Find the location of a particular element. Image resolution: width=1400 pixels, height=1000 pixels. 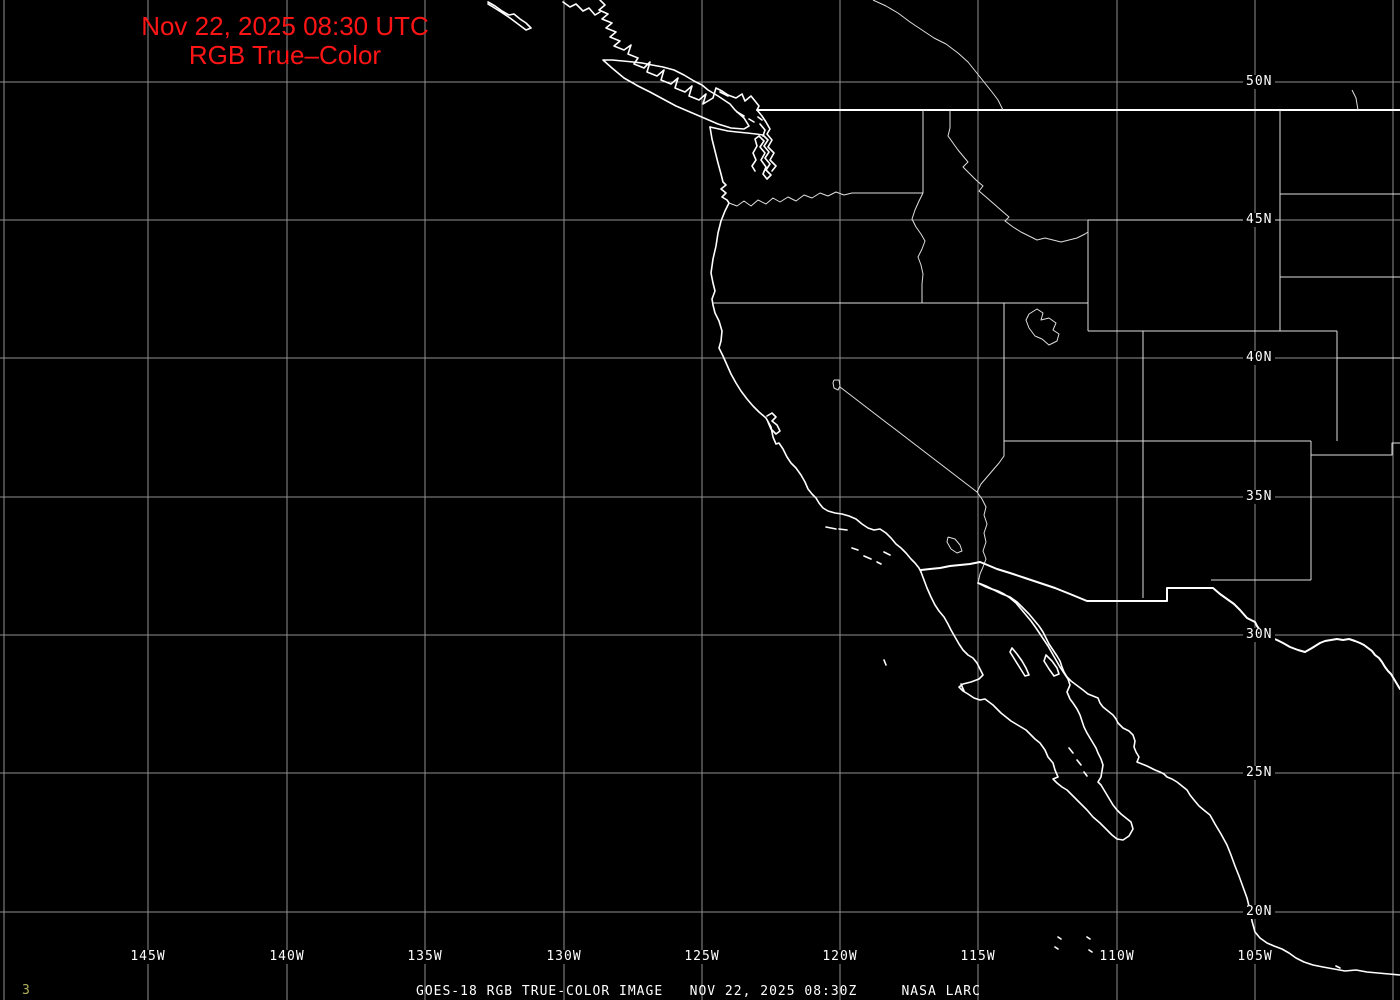

lat-label-30N: 30N is located at coordinates (1259, 635).